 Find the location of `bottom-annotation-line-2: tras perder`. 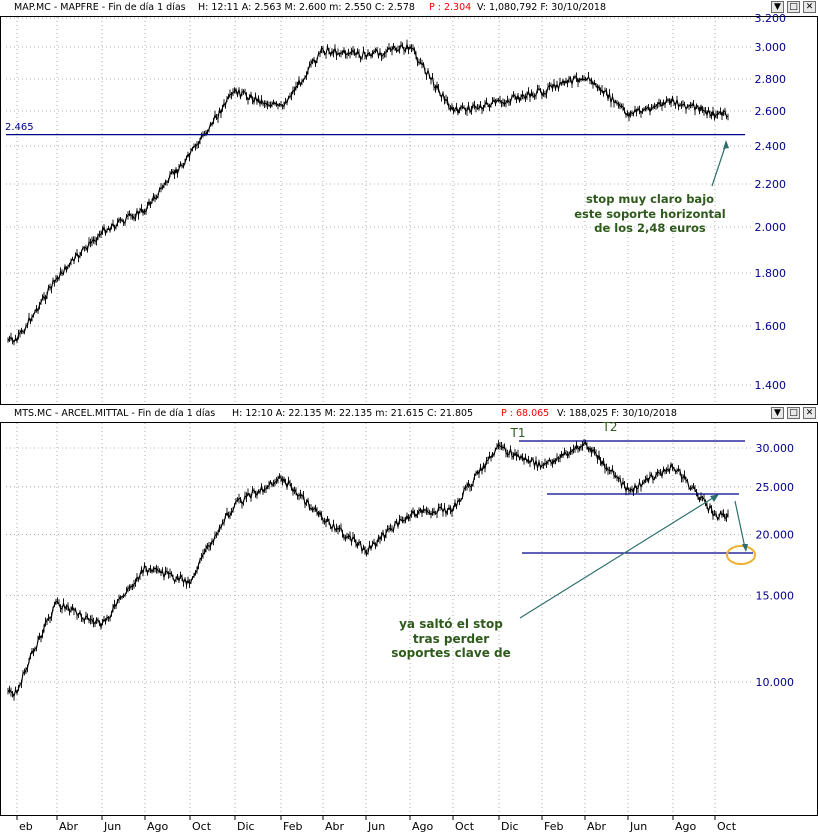

bottom-annotation-line-2: tras perder is located at coordinates (451, 639).